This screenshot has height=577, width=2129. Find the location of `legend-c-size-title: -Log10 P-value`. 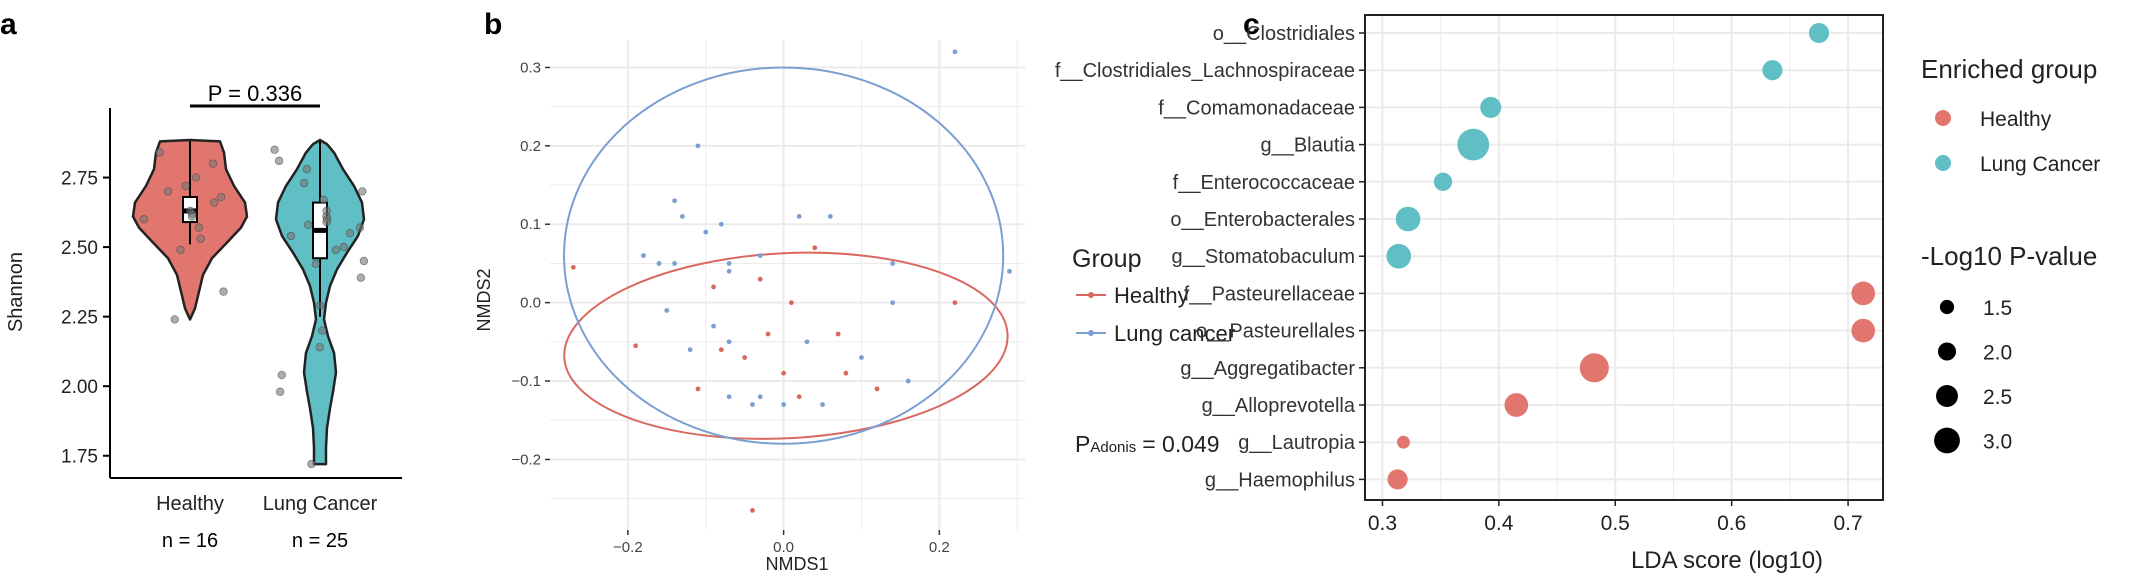

legend-c-size-title: -Log10 P-value is located at coordinates (2009, 256).